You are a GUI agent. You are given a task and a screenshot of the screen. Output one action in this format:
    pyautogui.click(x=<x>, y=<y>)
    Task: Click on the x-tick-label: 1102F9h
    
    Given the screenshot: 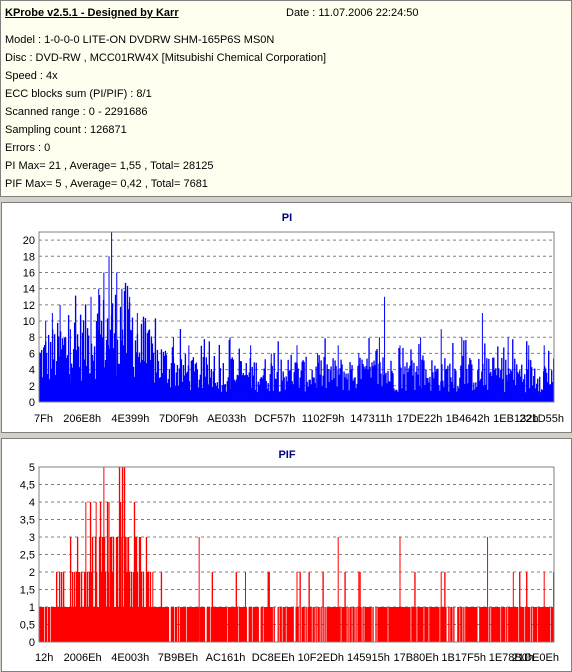 What is the action you would take?
    pyautogui.click(x=323, y=419)
    